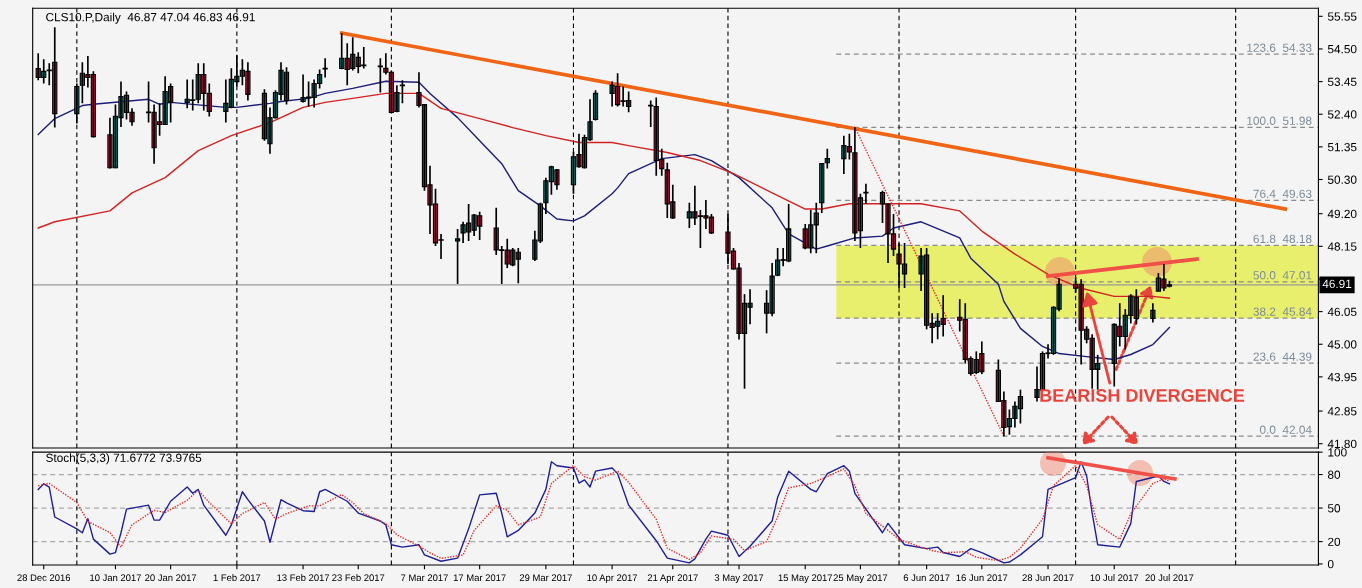 Image resolution: width=1362 pixels, height=588 pixels. What do you see at coordinates (672, 578) in the screenshot?
I see `x-tick-label: 21 Apr 2017` at bounding box center [672, 578].